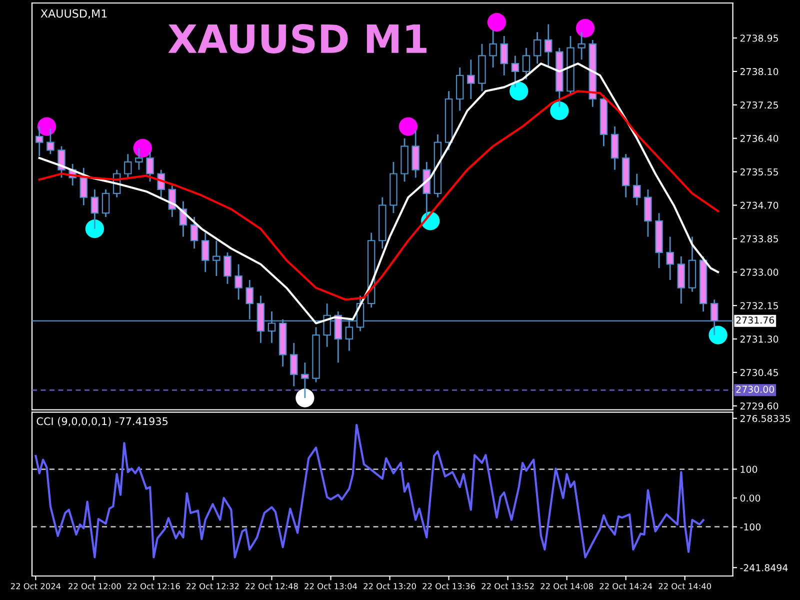 This screenshot has width=800, height=600. Describe the element at coordinates (759, 172) in the screenshot. I see `y-tick-label: 2735.55` at that location.